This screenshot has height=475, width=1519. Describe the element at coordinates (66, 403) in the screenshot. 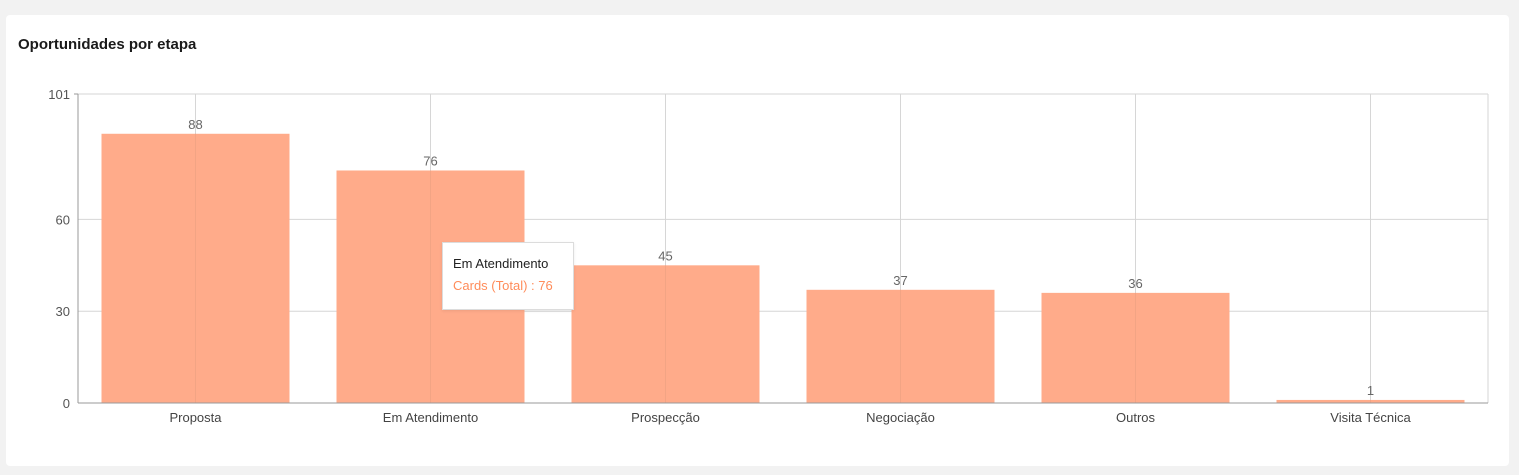

I see `y-tick-label: 0` at that location.